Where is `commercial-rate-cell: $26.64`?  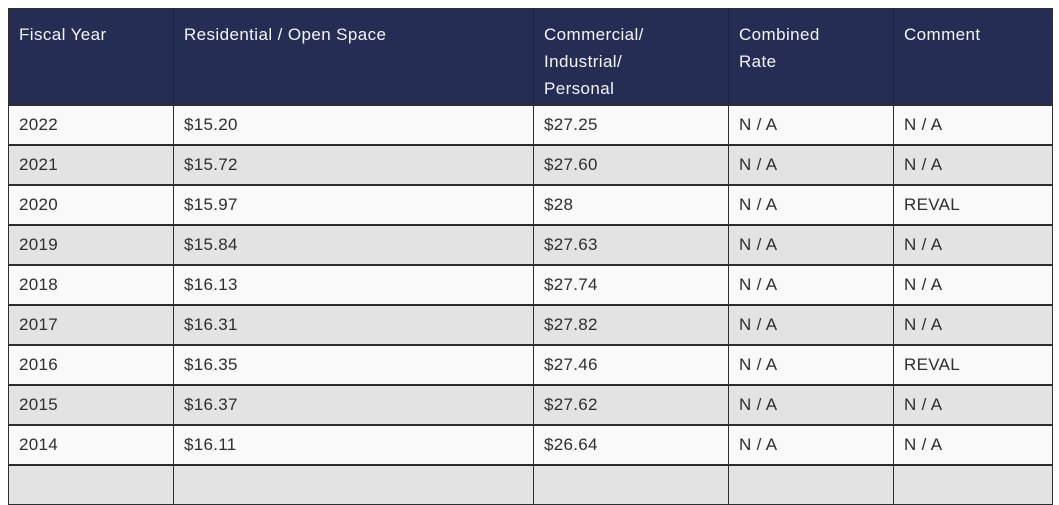 commercial-rate-cell: $26.64 is located at coordinates (631, 445).